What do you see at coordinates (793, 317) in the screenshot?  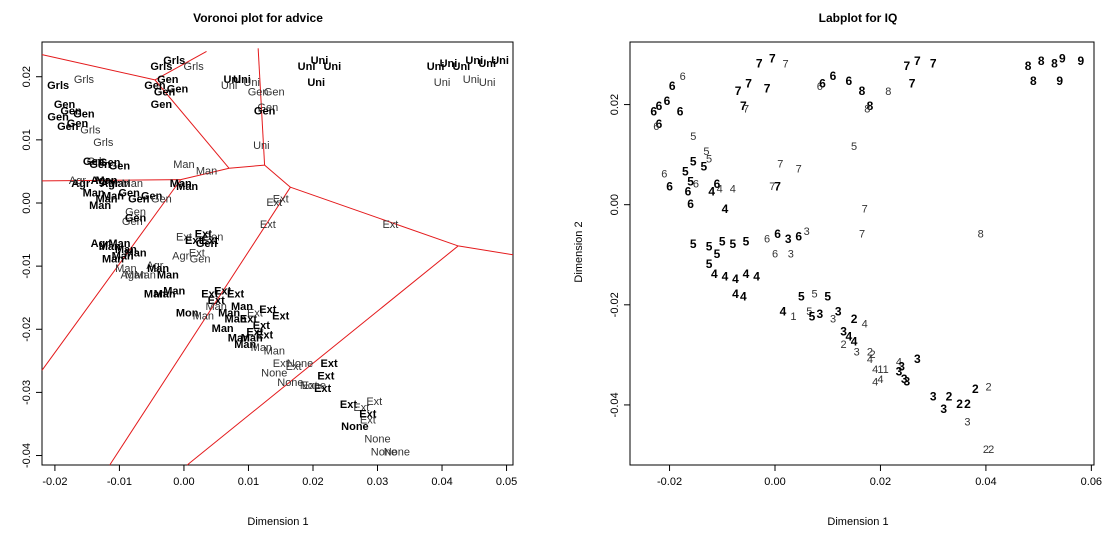 I see `labplot-point-label: 1` at bounding box center [793, 317].